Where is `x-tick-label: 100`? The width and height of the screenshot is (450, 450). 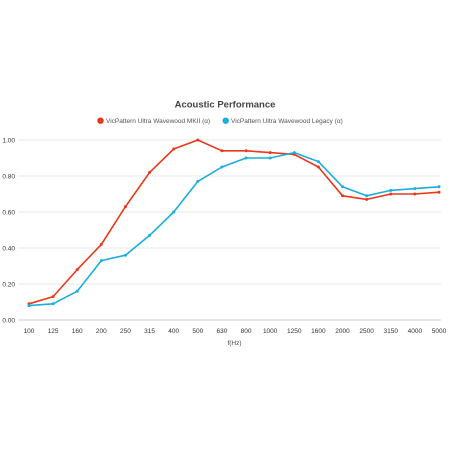 x-tick-label: 100 is located at coordinates (29, 331).